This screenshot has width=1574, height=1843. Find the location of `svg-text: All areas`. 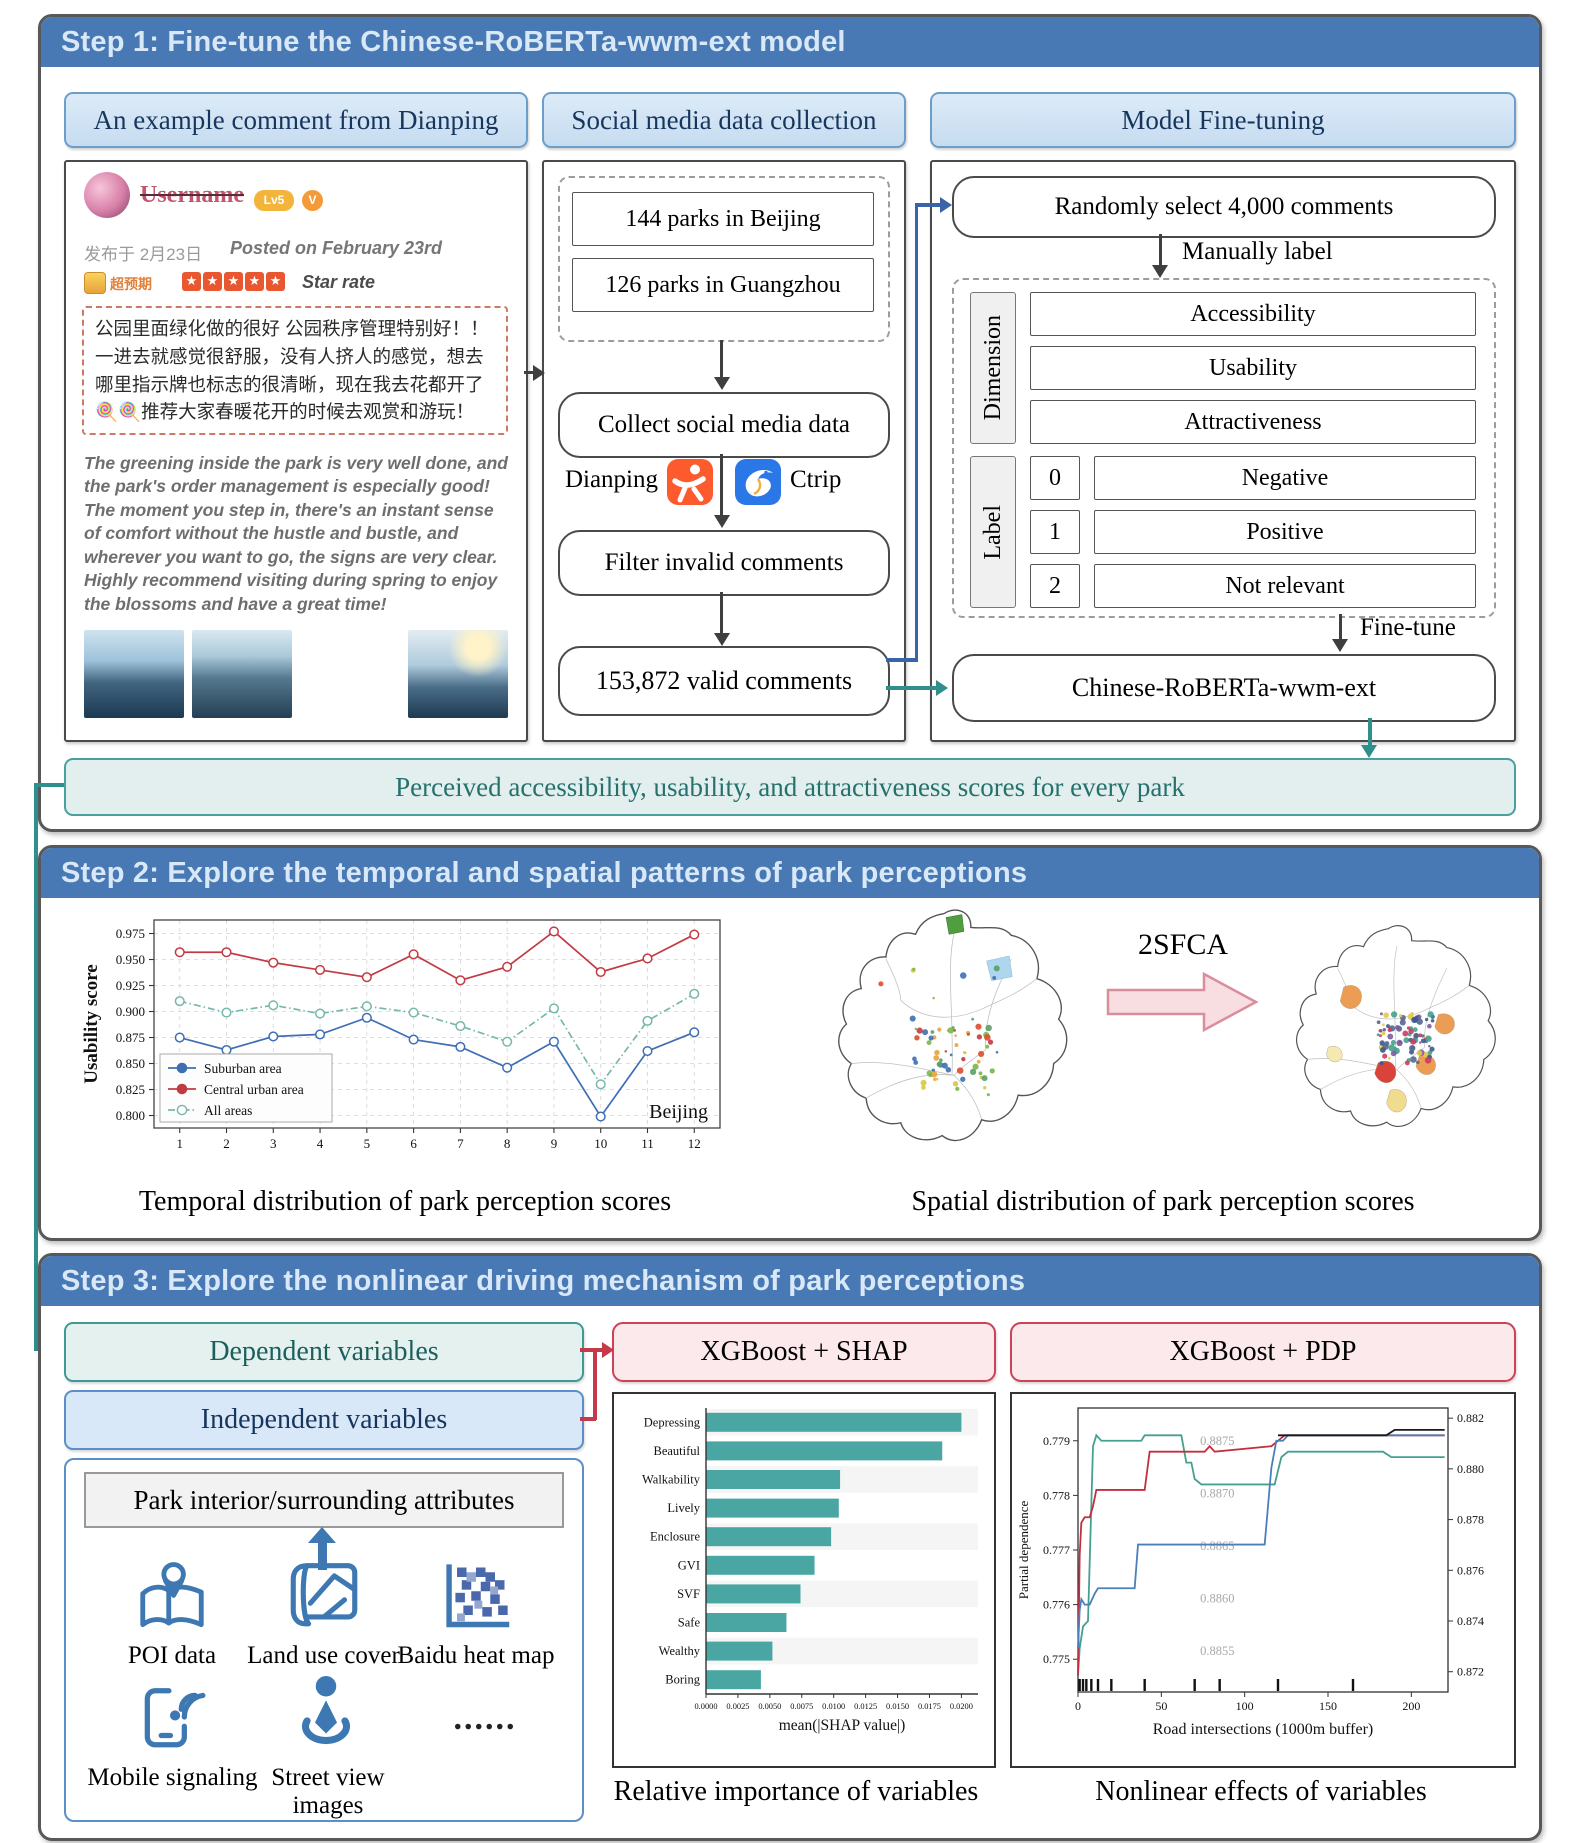

svg-text: All areas is located at coordinates (228, 1110).